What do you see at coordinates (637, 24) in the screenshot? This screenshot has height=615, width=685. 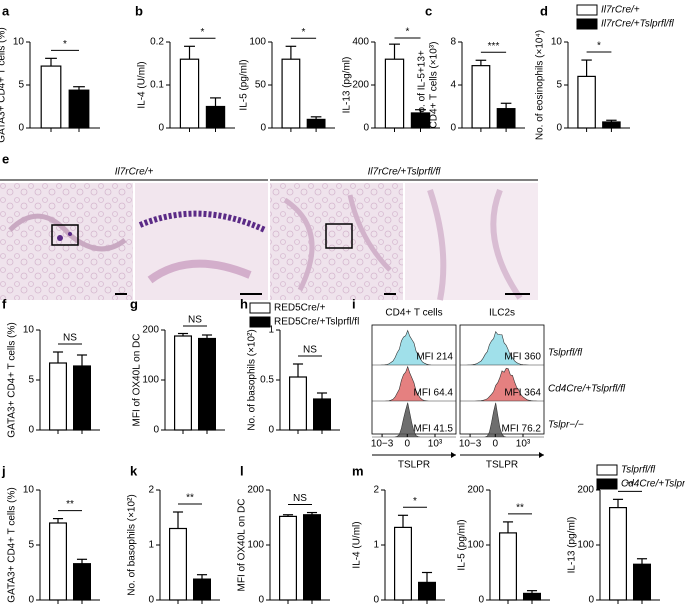 I see `legend-label: Il7rCre/+Tslprfl/fl` at bounding box center [637, 24].